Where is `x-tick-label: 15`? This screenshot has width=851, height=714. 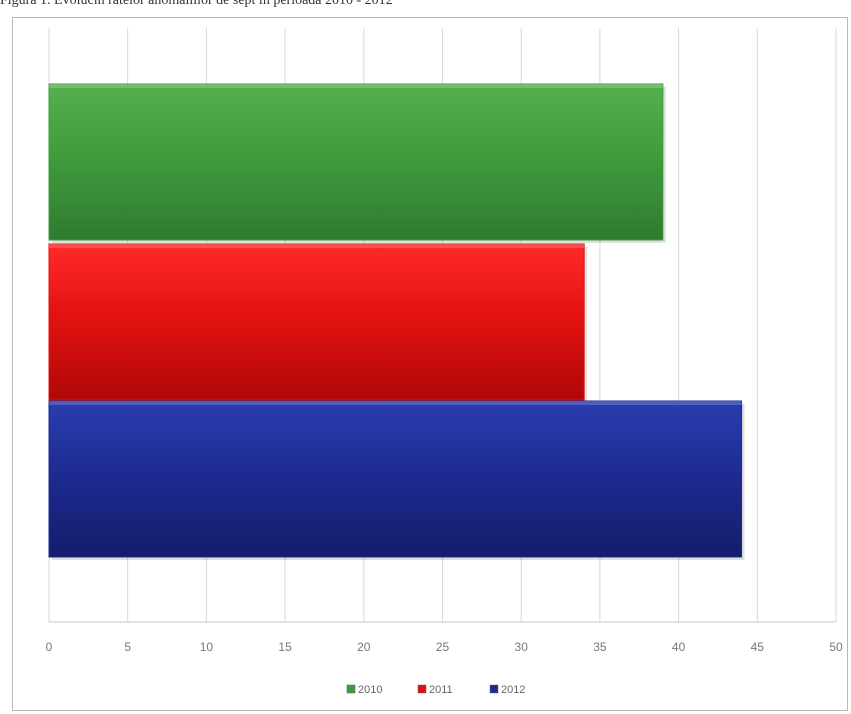 x-tick-label: 15 is located at coordinates (285, 647).